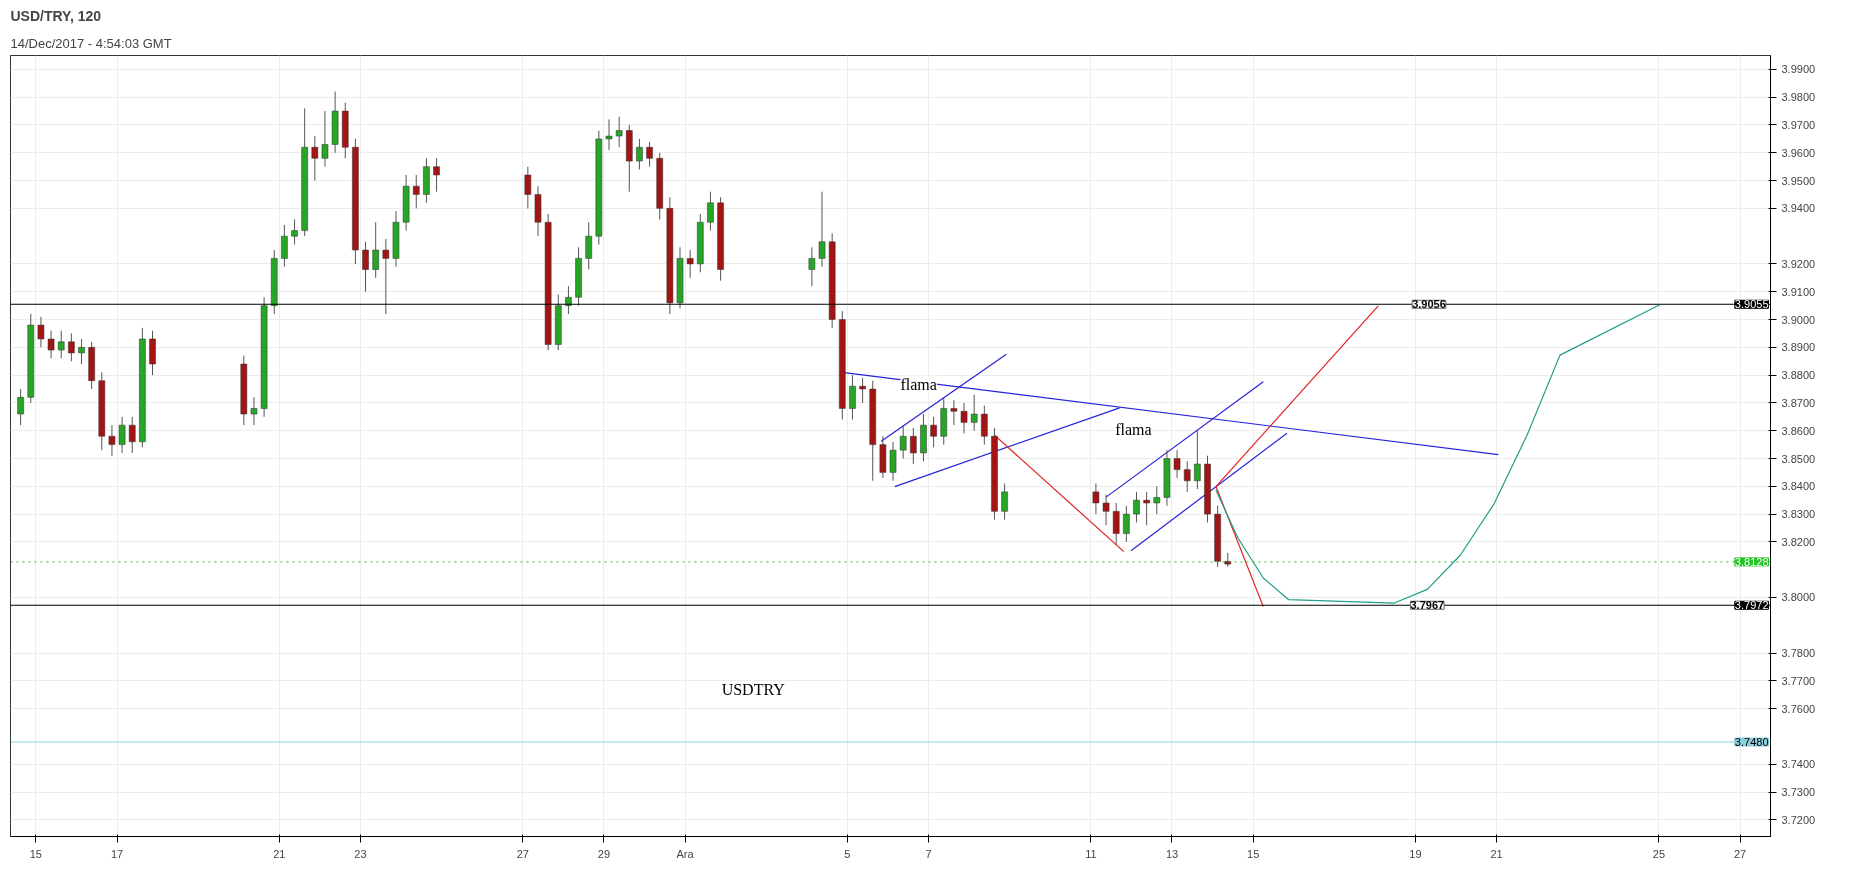 This screenshot has height=874, width=1853. Describe the element at coordinates (1751, 304) in the screenshot. I see `ref-line-label: 3.9055` at that location.